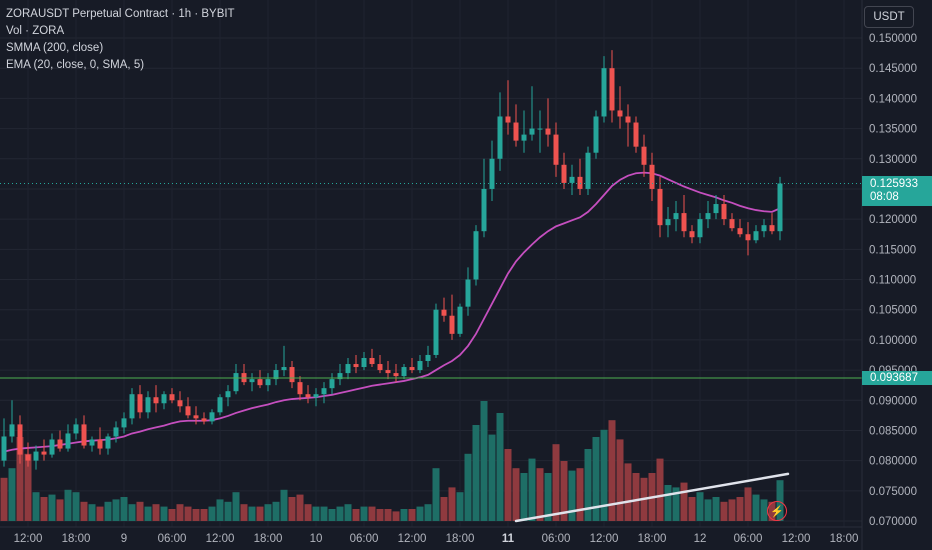 The image size is (932, 550). Describe the element at coordinates (55, 48) in the screenshot. I see `smma-indicator-label: SMMA (200, close)` at that location.